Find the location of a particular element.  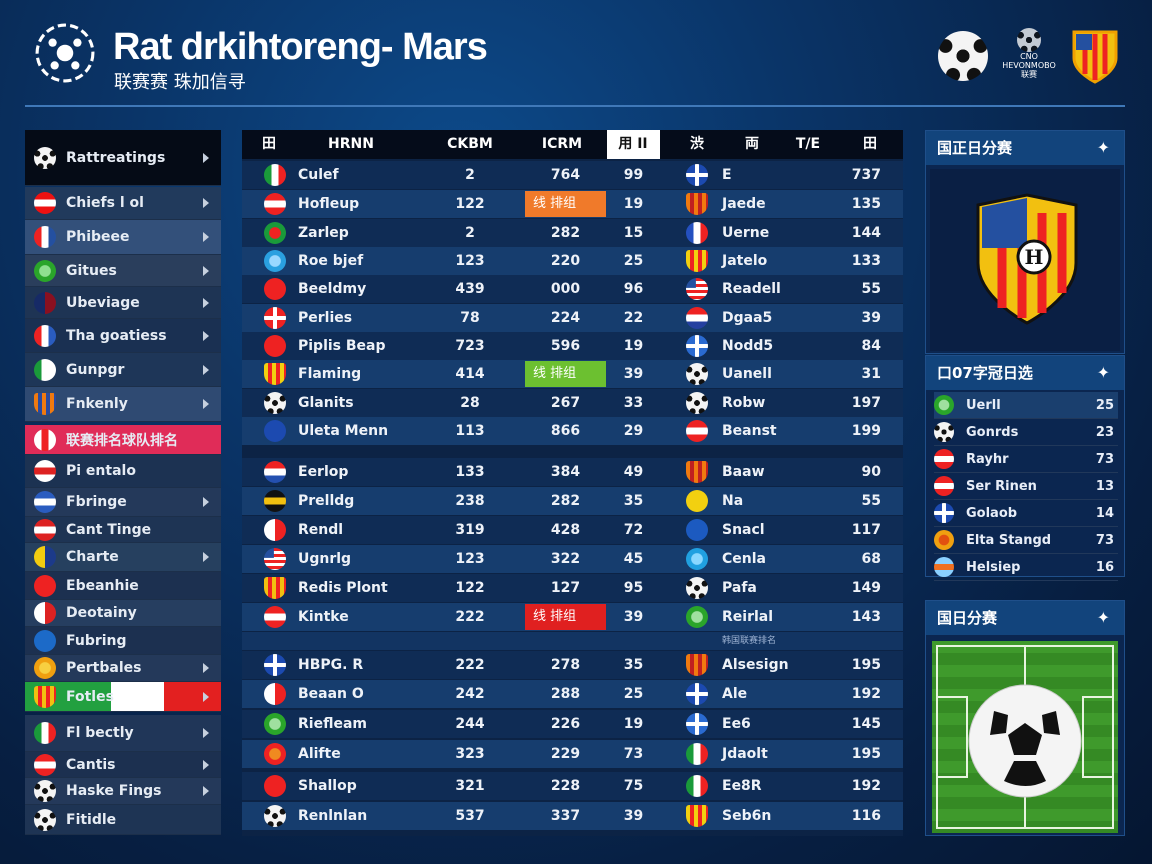

table-row: HBPG. R 222 278 35 Alsesign 195 is located at coordinates (572, 665).